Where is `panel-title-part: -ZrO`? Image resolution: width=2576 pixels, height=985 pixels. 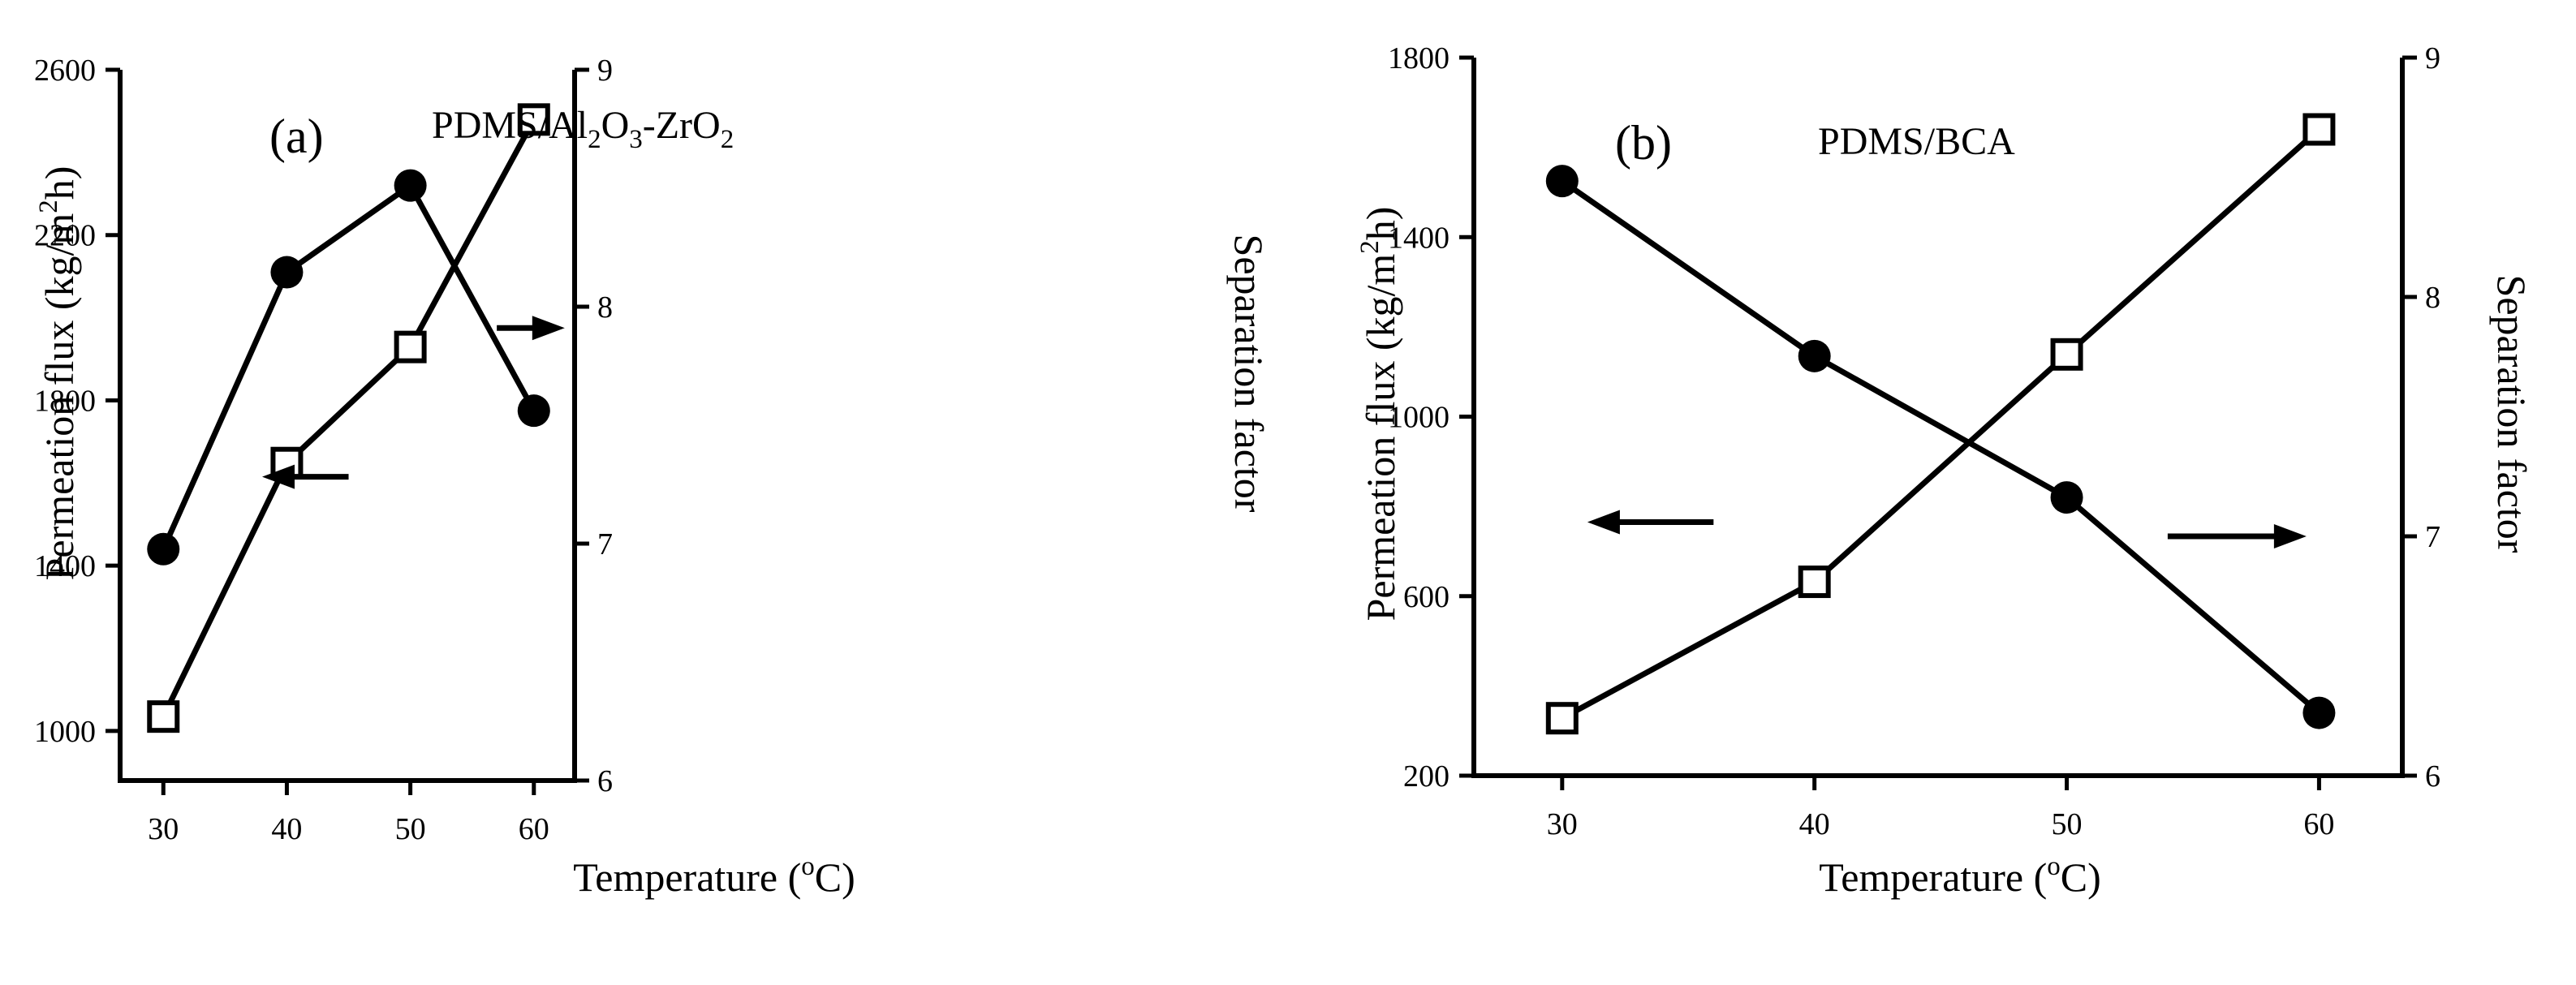
panel-title-part: -ZrO is located at coordinates (682, 125).